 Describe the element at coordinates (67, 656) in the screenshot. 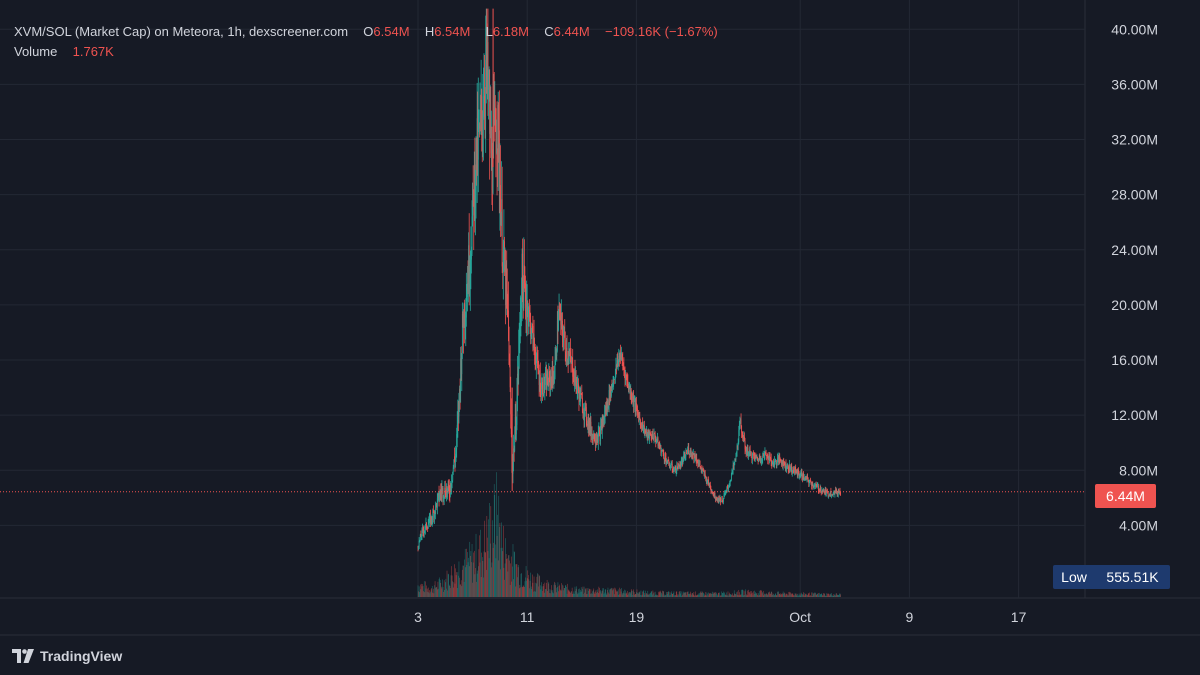

I see `tradingview-branding: TradingView` at that location.